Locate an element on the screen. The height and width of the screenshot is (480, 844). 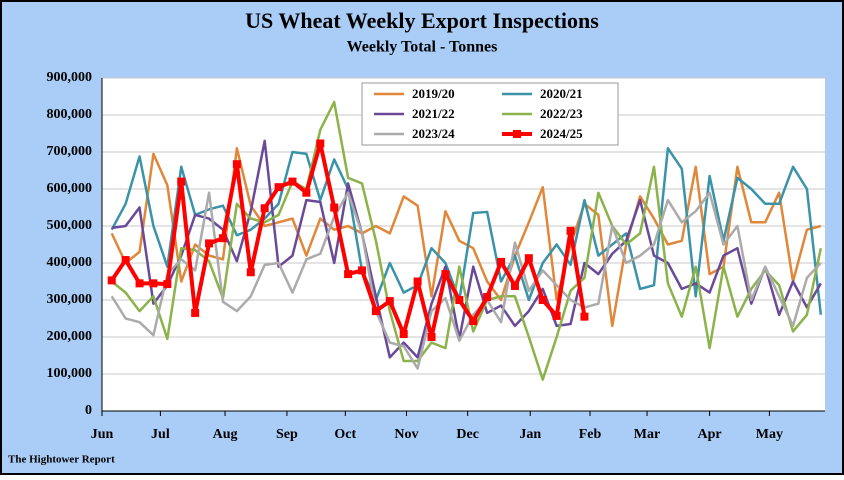
y-tick-label: 900,000 is located at coordinates (70, 77).